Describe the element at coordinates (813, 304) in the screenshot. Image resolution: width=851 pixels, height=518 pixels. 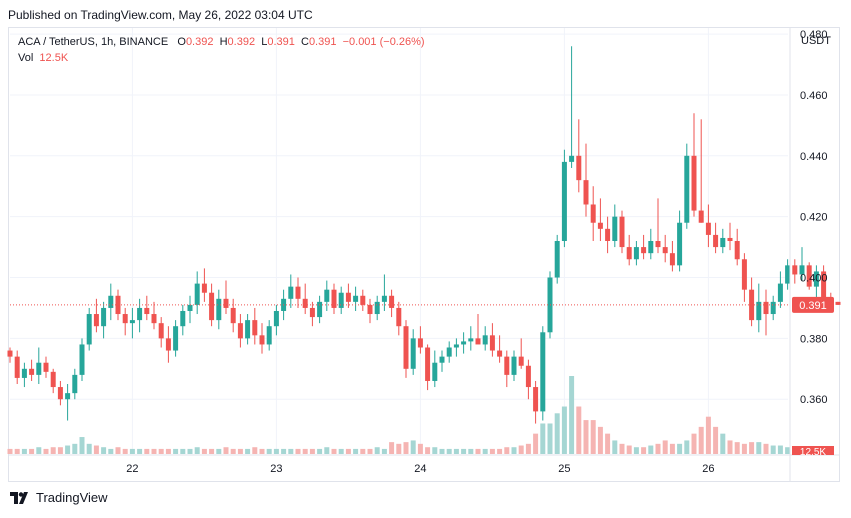
I see `last-price-badge: 0.391` at that location.